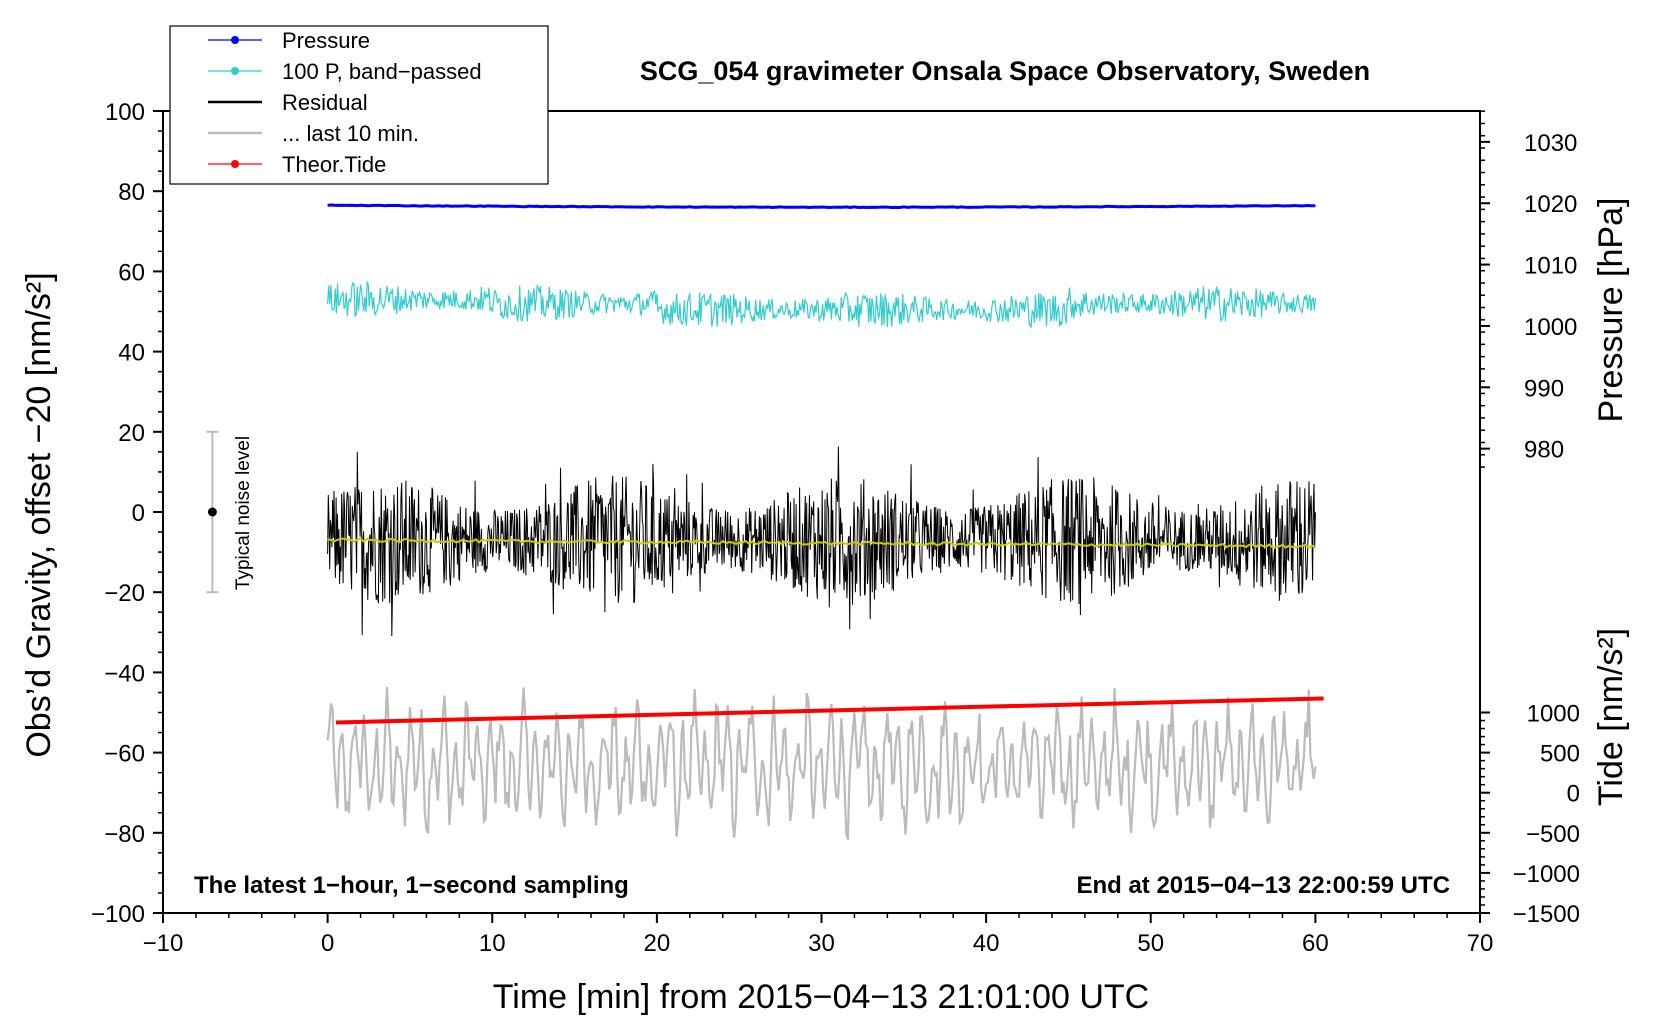 The height and width of the screenshot is (1020, 1660). What do you see at coordinates (326, 40) in the screenshot?
I see `legend-label: Pressure` at bounding box center [326, 40].